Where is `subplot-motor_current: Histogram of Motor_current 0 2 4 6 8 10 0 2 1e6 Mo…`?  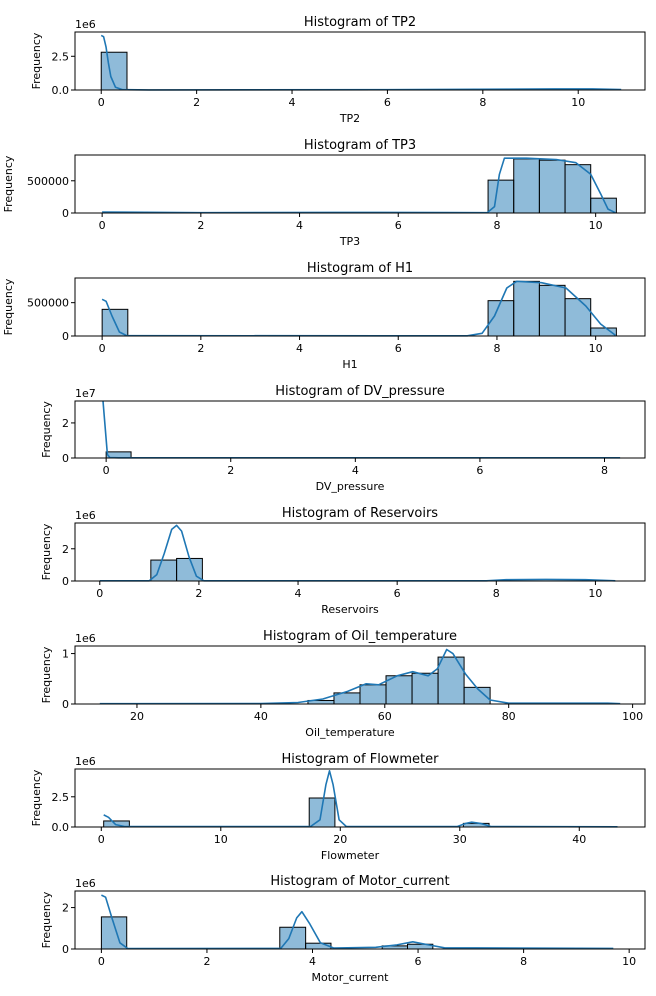 subplot-motor_current: Histogram of Motor_current 0 2 4 6 8 10 0 2 1e6 Mo… is located at coordinates (343, 929).